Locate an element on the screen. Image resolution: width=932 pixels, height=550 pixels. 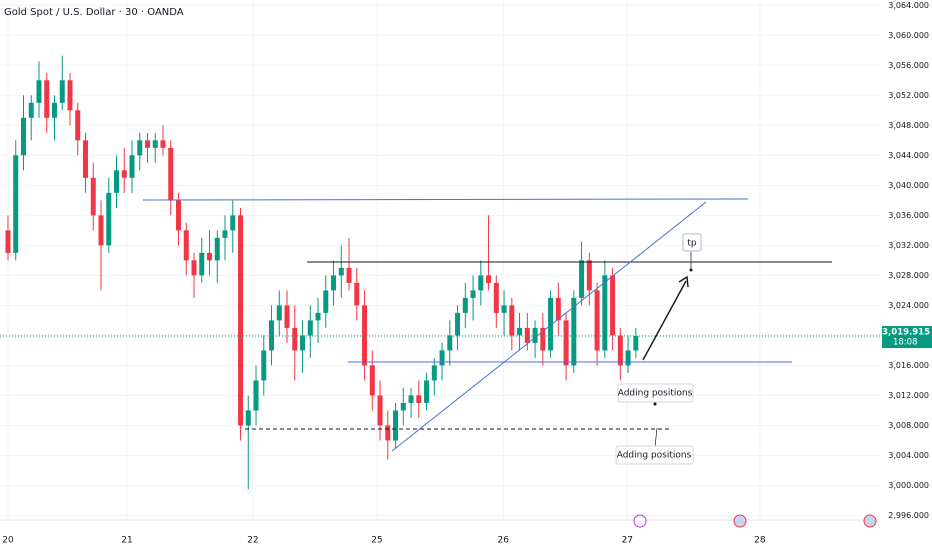
x-tick-label: 28 is located at coordinates (760, 541).